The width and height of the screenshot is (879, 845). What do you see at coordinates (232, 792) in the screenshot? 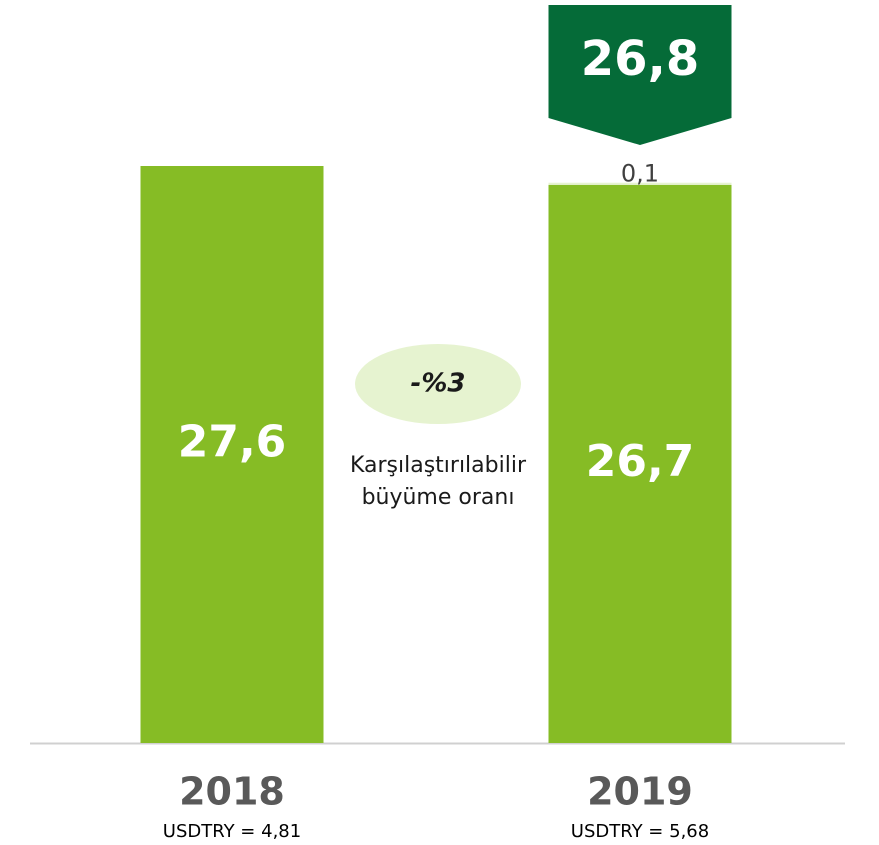
I see `category-label: 2018` at bounding box center [232, 792].